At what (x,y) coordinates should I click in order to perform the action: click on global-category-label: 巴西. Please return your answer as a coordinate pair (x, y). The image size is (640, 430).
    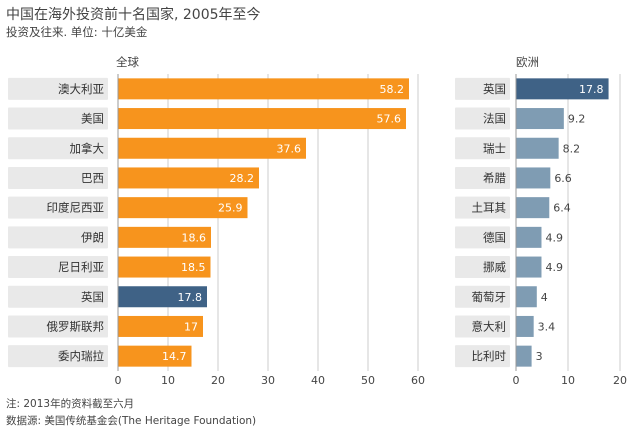
    Looking at the image, I should click on (92, 178).